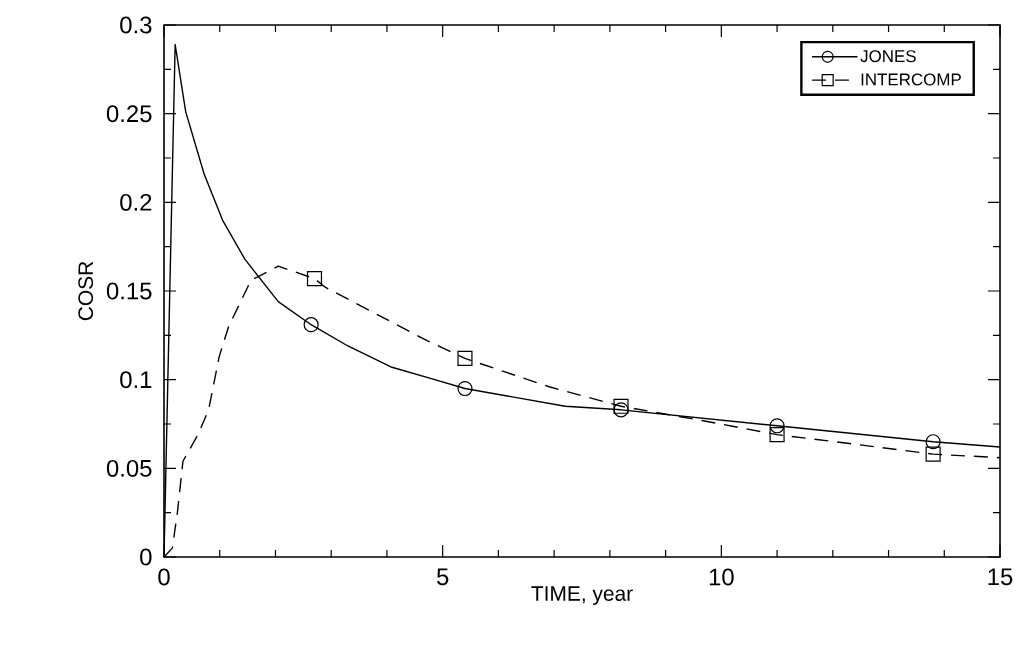 The height and width of the screenshot is (659, 1021). I want to click on x-tick-label: 15, so click(1000, 577).